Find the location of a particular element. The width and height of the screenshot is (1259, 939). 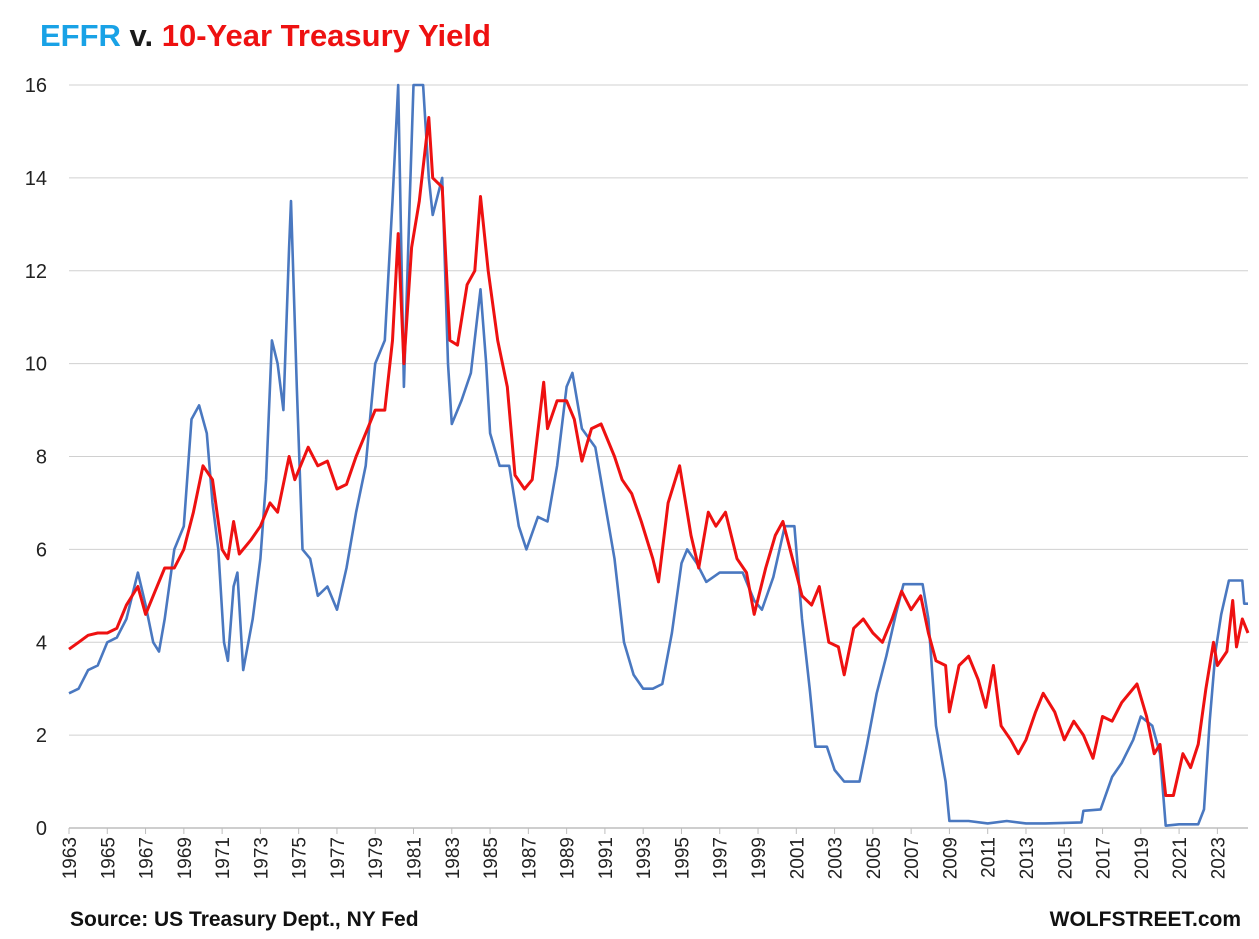

x-tick-label: 2001 is located at coordinates (797, 858).